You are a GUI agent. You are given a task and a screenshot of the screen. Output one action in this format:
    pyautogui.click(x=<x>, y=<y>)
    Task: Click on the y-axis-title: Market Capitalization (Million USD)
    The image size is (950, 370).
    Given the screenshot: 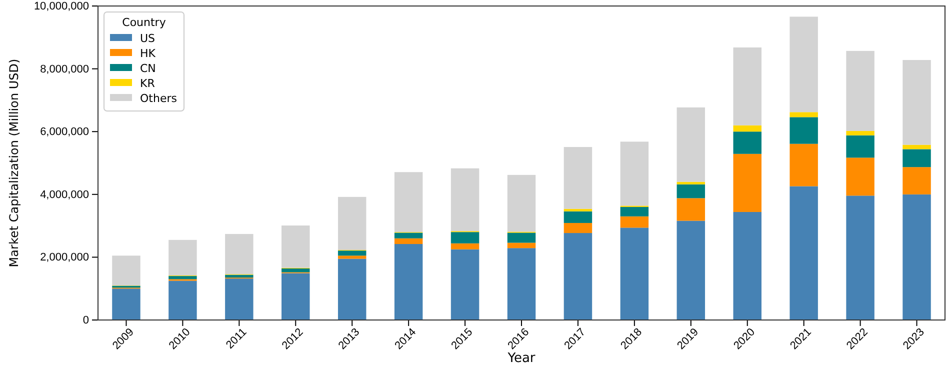 What is the action you would take?
    pyautogui.click(x=14, y=163)
    